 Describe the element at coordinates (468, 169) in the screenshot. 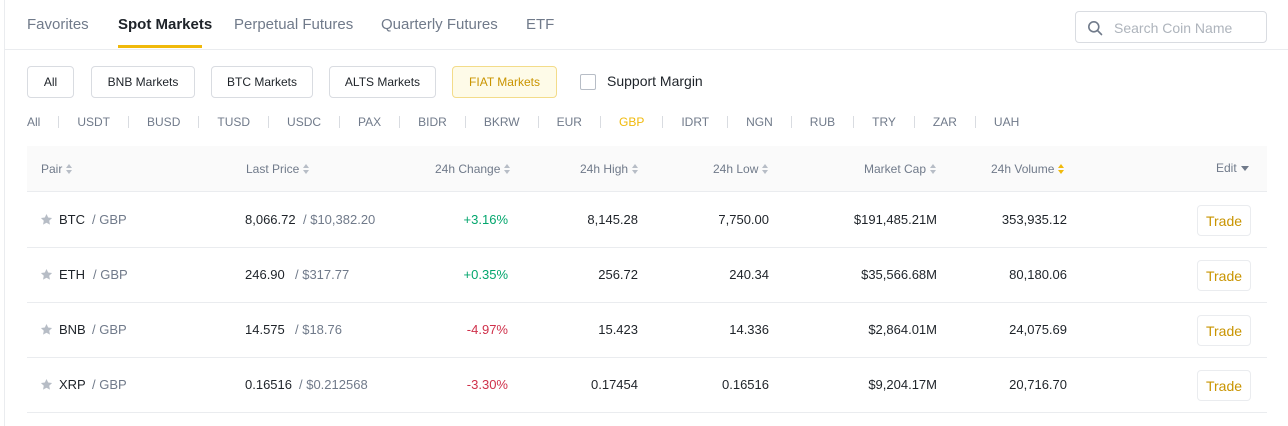

I see `column-label: 24h Change` at that location.